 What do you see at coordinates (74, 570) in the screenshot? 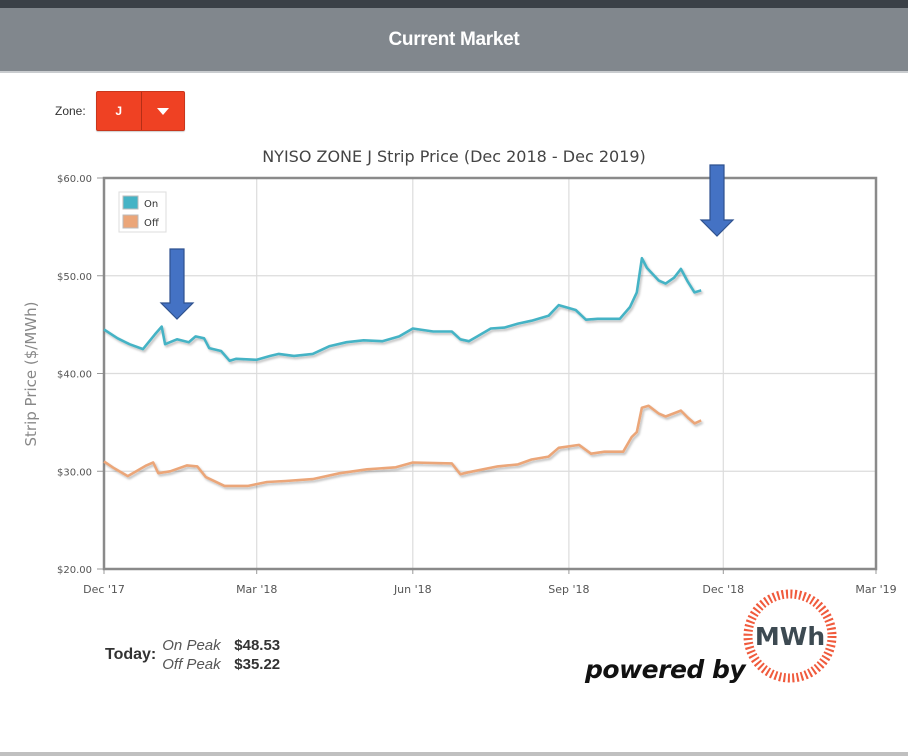
I see `y-tick-label: $20.00` at bounding box center [74, 570].